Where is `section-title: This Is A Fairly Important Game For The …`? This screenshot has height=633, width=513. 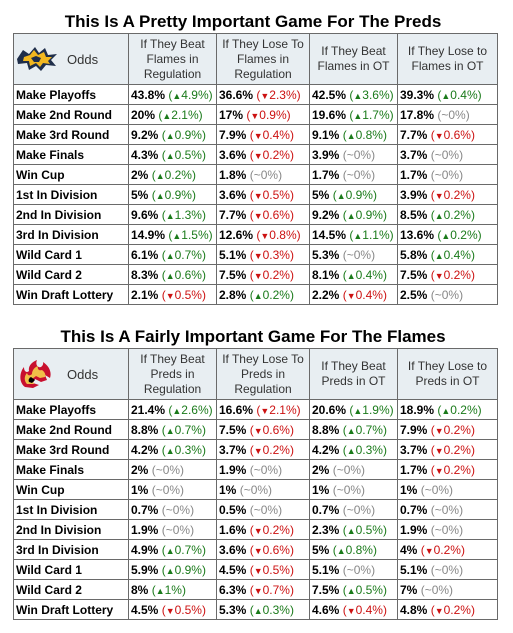 section-title: This Is A Fairly Important Game For The … is located at coordinates (253, 336).